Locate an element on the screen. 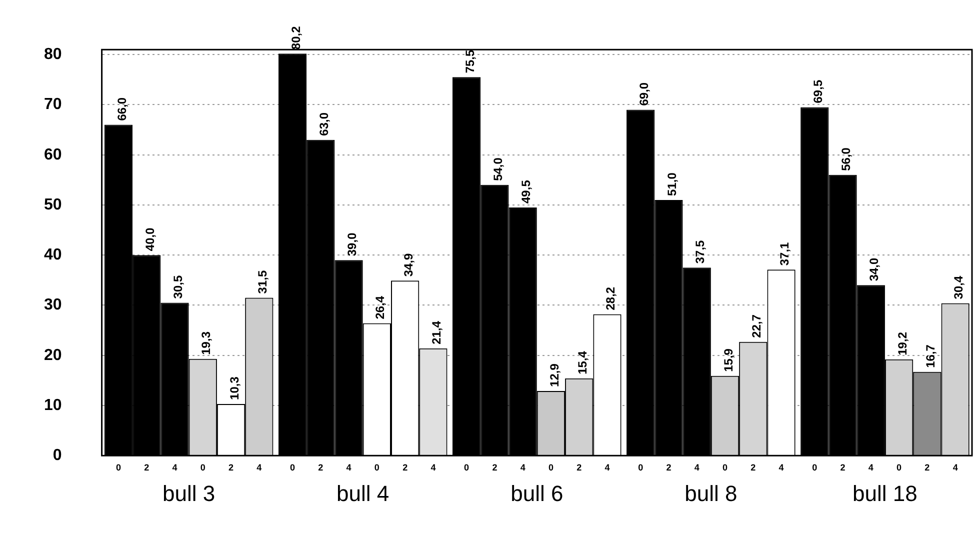  data-label: 15,9 is located at coordinates (728, 360).